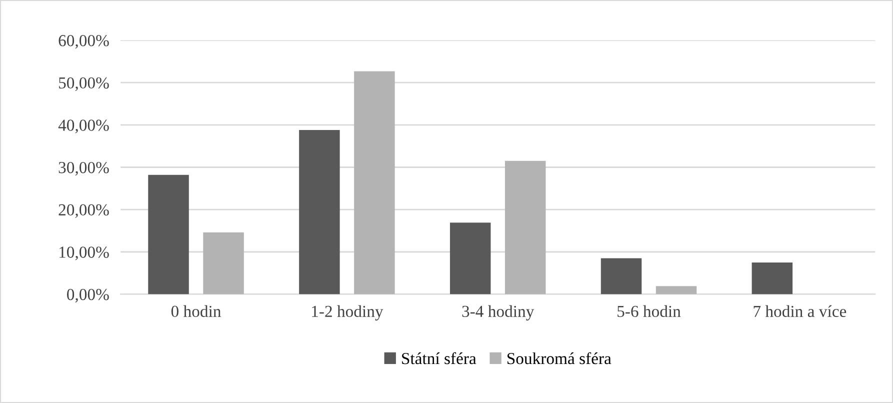  Describe the element at coordinates (83, 127) in the screenshot. I see `y-tick-label: 40,00%` at that location.